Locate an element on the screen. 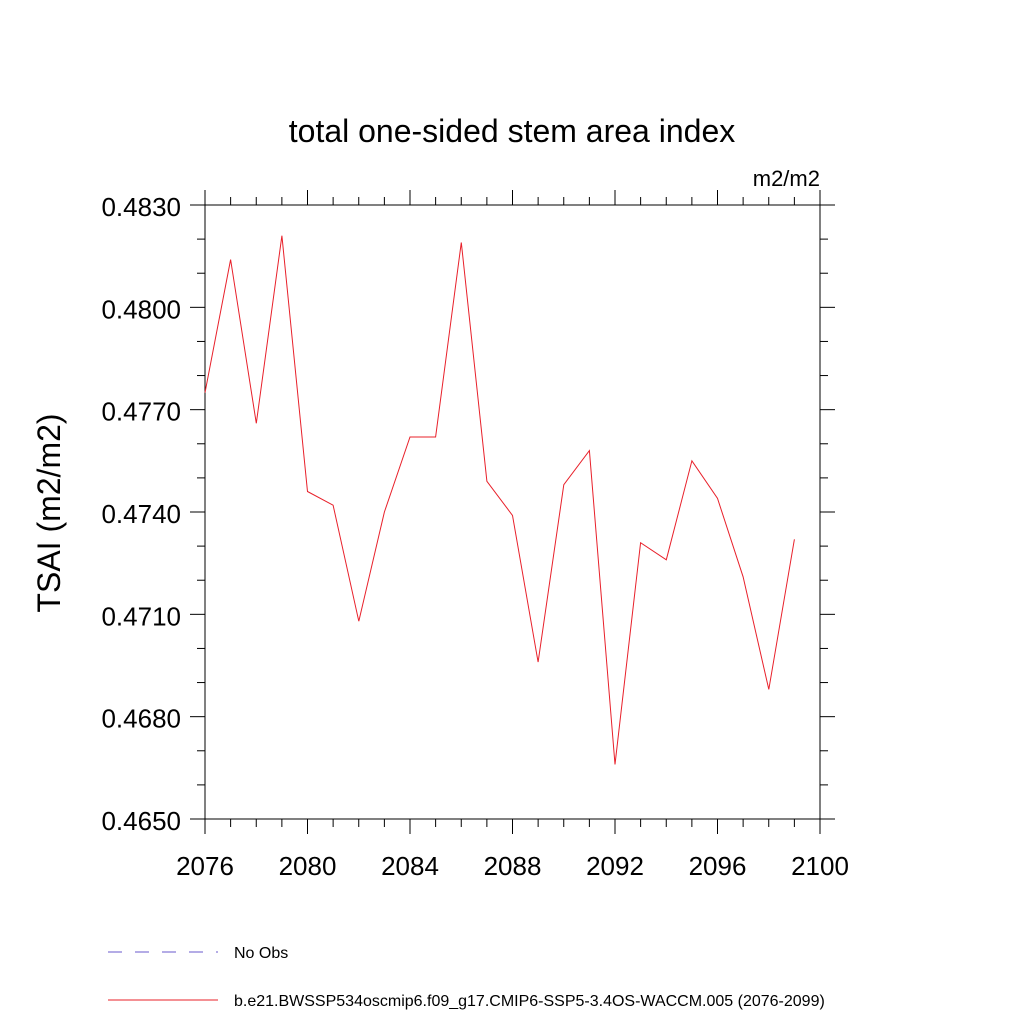 This screenshot has width=1024, height=1024. legend-label: No Obs is located at coordinates (261, 953).